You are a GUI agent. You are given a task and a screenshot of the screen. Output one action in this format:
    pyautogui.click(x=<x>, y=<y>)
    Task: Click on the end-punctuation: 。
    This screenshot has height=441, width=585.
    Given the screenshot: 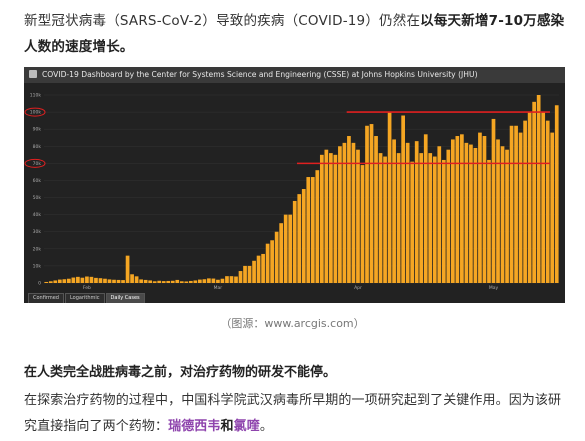 What is the action you would take?
    pyautogui.click(x=266, y=426)
    